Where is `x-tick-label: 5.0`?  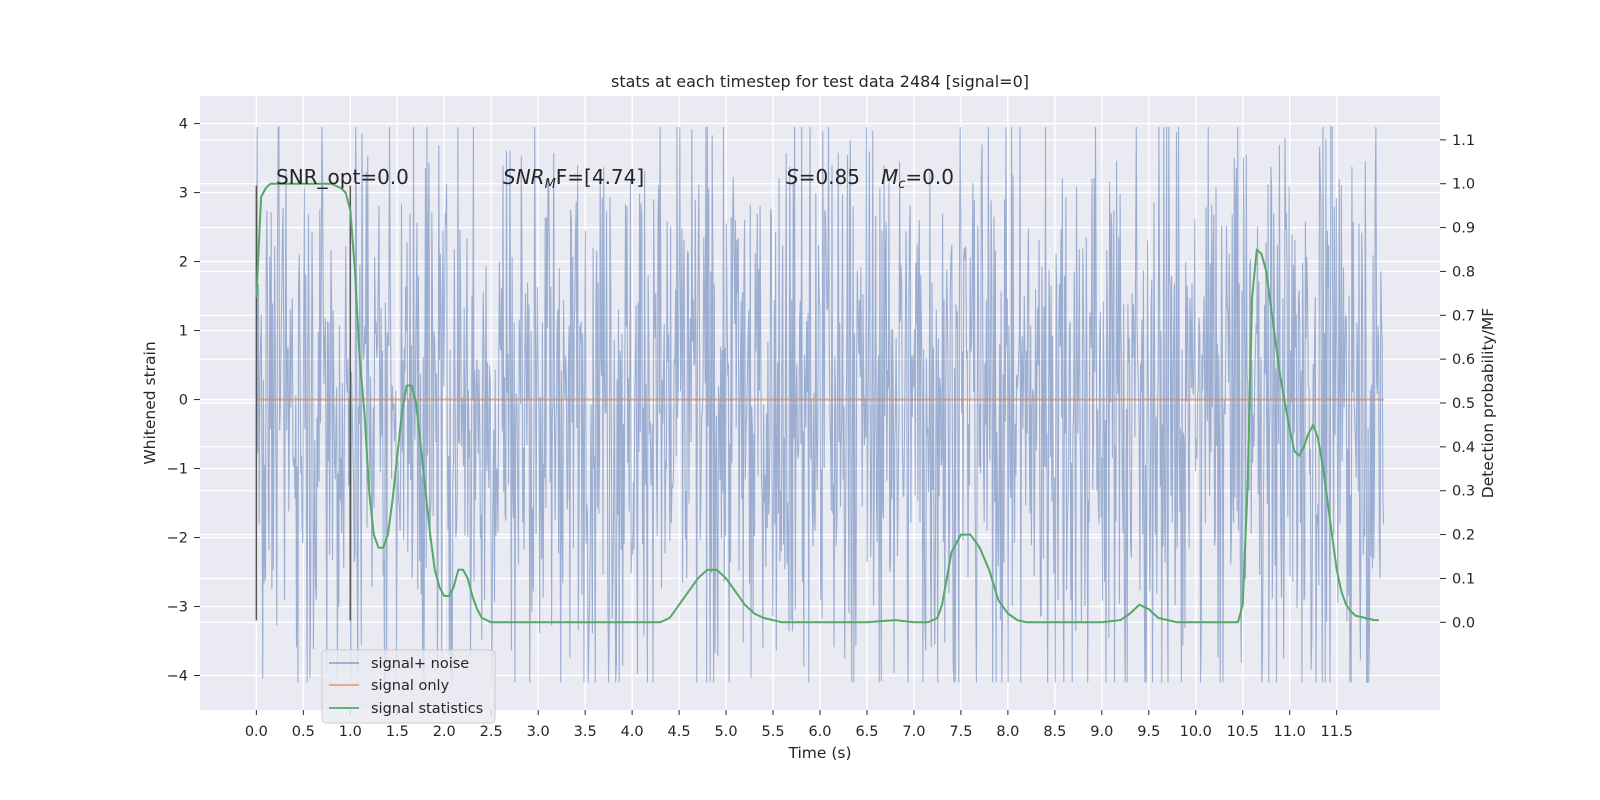 x-tick-label: 5.0 is located at coordinates (726, 732).